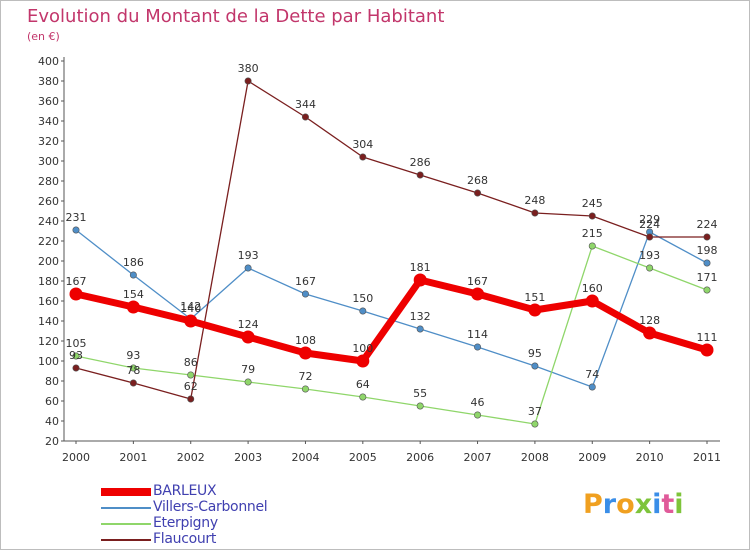 The height and width of the screenshot is (550, 750). What do you see at coordinates (133, 370) in the screenshot?
I see `data-label: 78` at bounding box center [133, 370].